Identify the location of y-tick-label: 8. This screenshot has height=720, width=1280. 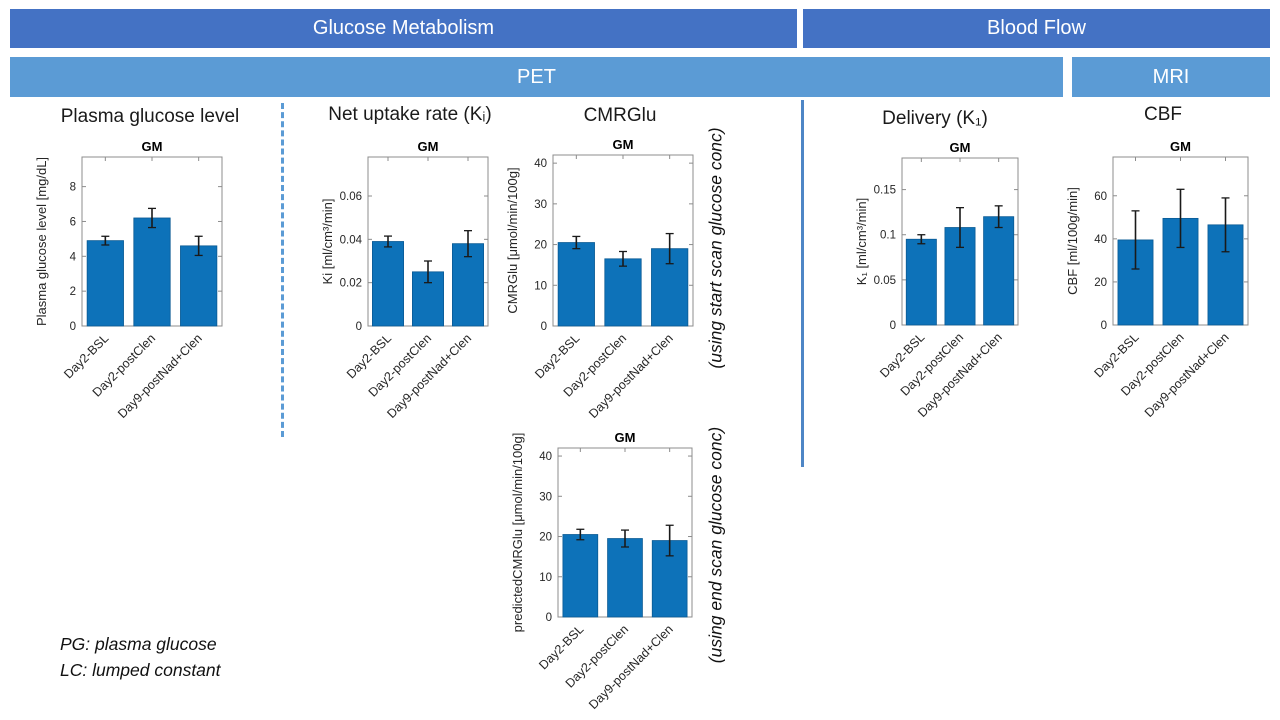
(73, 188).